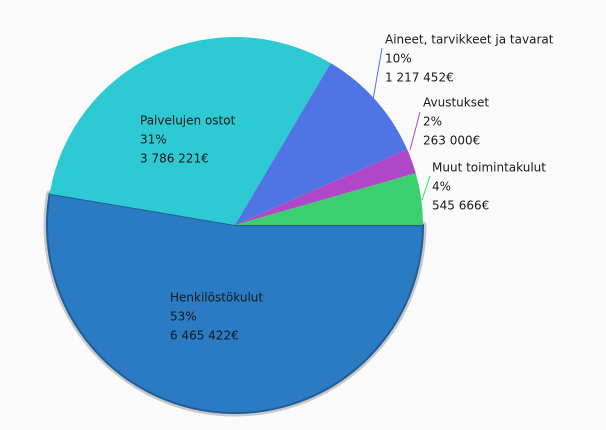 The width and height of the screenshot is (606, 430). Describe the element at coordinates (153, 140) in the screenshot. I see `label-percent: 31%` at that location.